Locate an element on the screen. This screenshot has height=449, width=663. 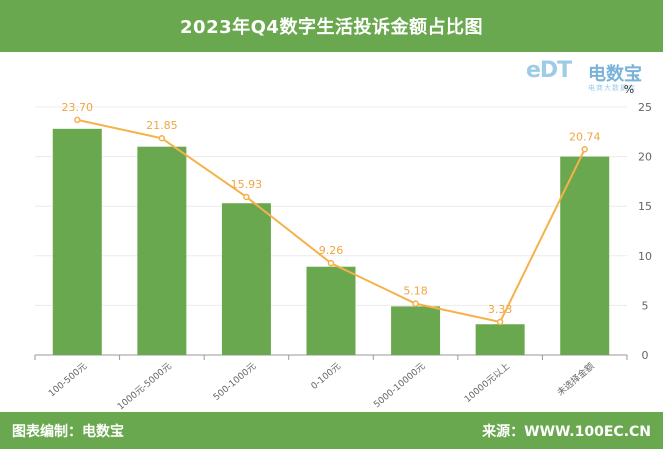
brand-logo: eDT 电数宝 电商大数据库 is located at coordinates (594, 78).